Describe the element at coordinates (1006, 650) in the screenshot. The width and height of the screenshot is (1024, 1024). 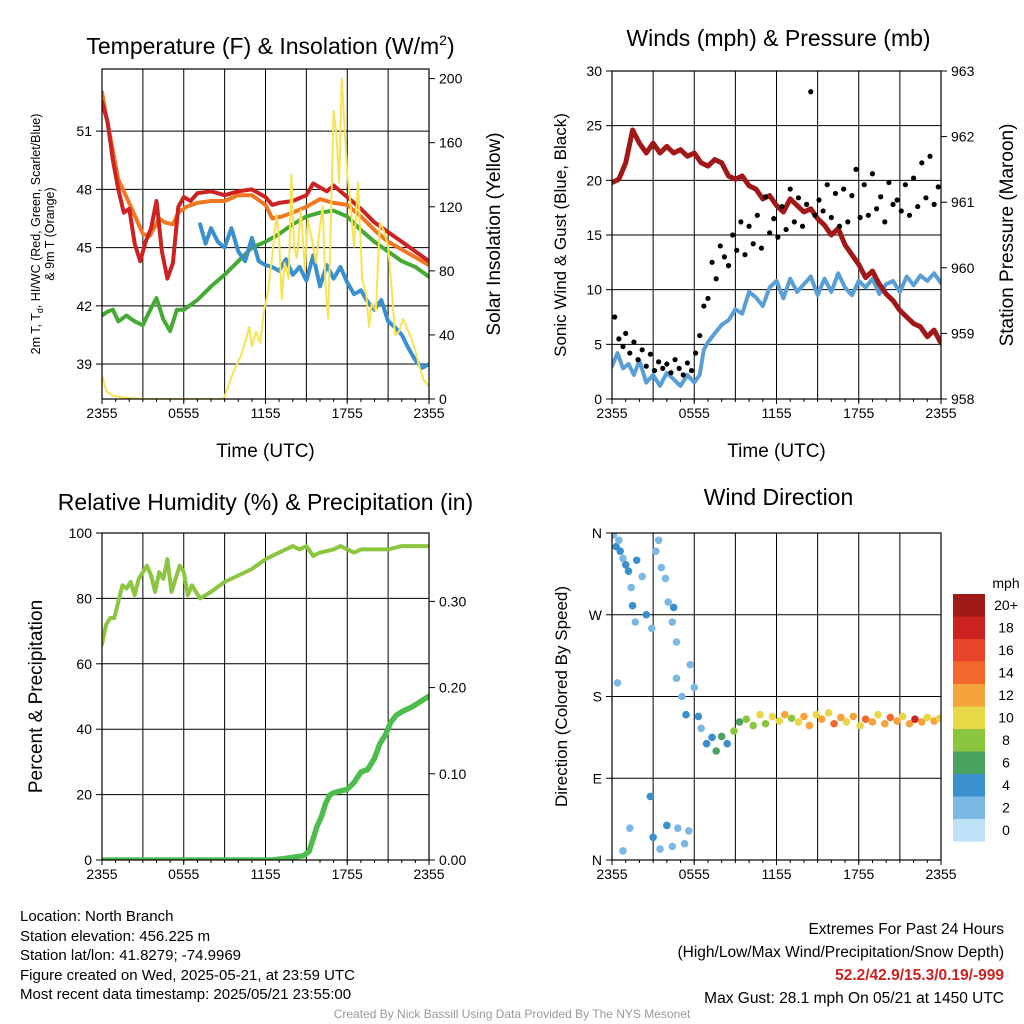
I see `legend-label: 16` at that location.